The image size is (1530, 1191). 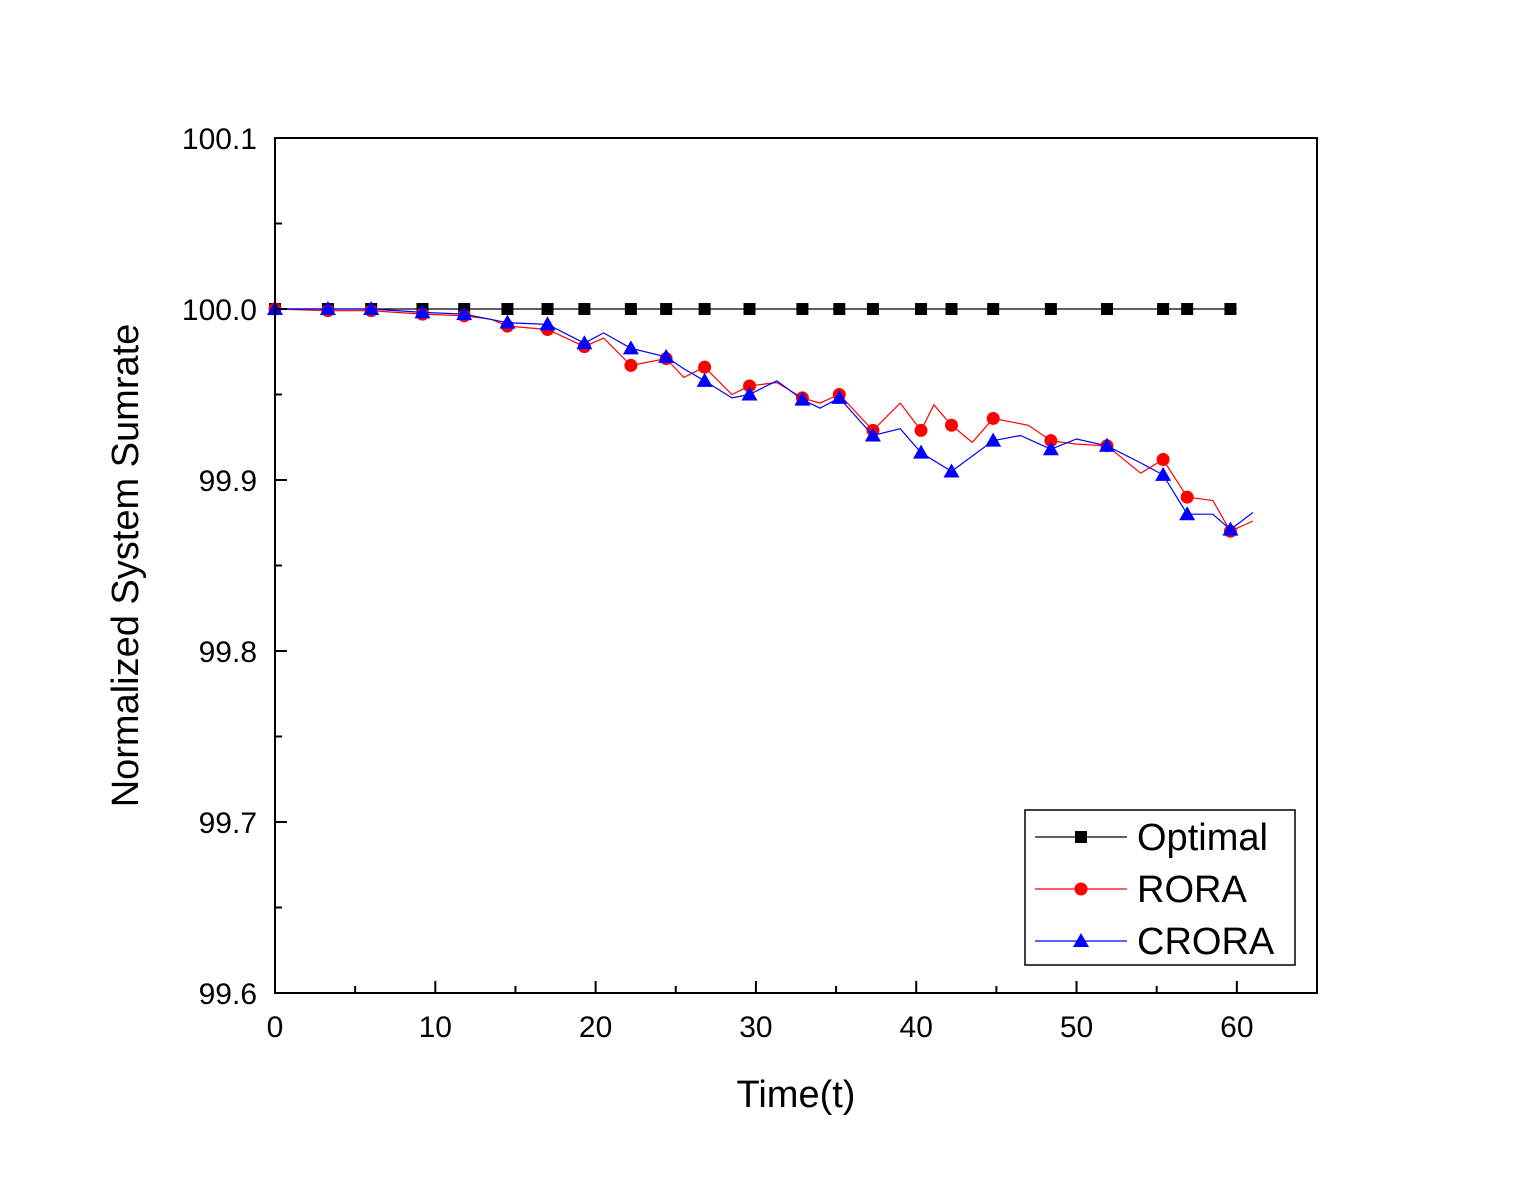 I want to click on x-tick-label: 0, so click(x=275, y=1027).